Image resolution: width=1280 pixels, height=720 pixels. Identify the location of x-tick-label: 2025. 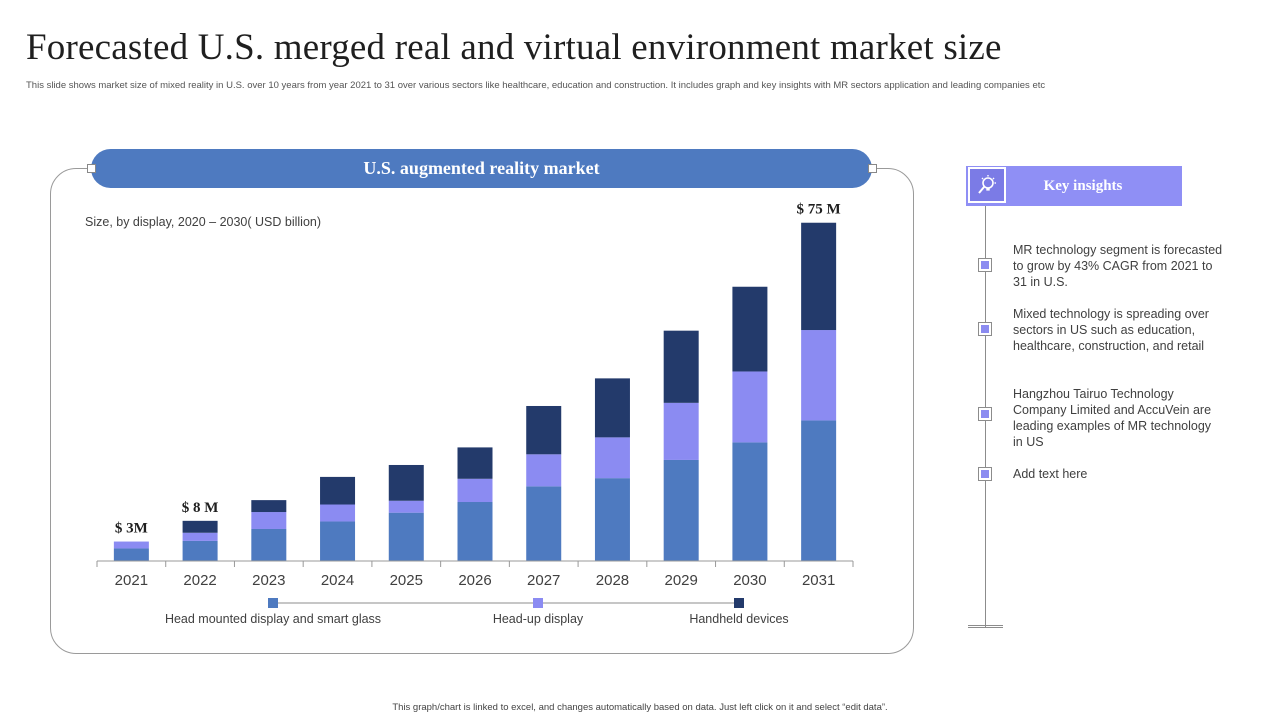
(406, 580).